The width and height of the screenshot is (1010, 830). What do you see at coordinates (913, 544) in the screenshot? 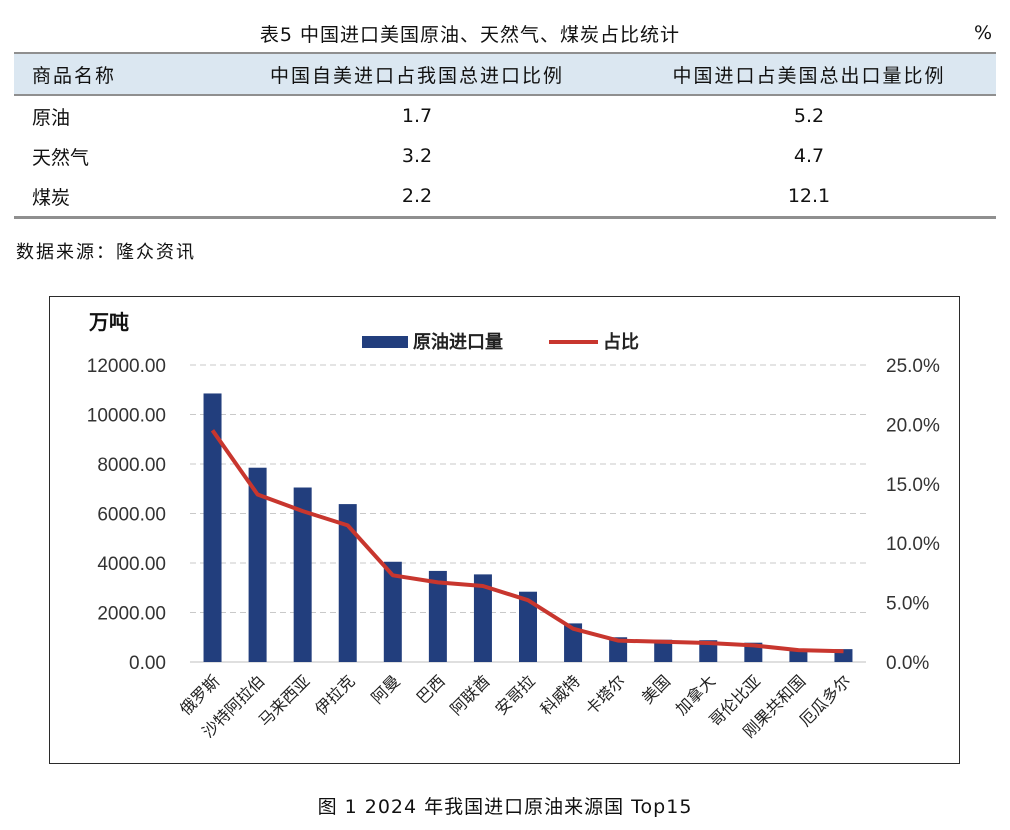
I see `y2-tick-label: 10.0%` at bounding box center [913, 544].